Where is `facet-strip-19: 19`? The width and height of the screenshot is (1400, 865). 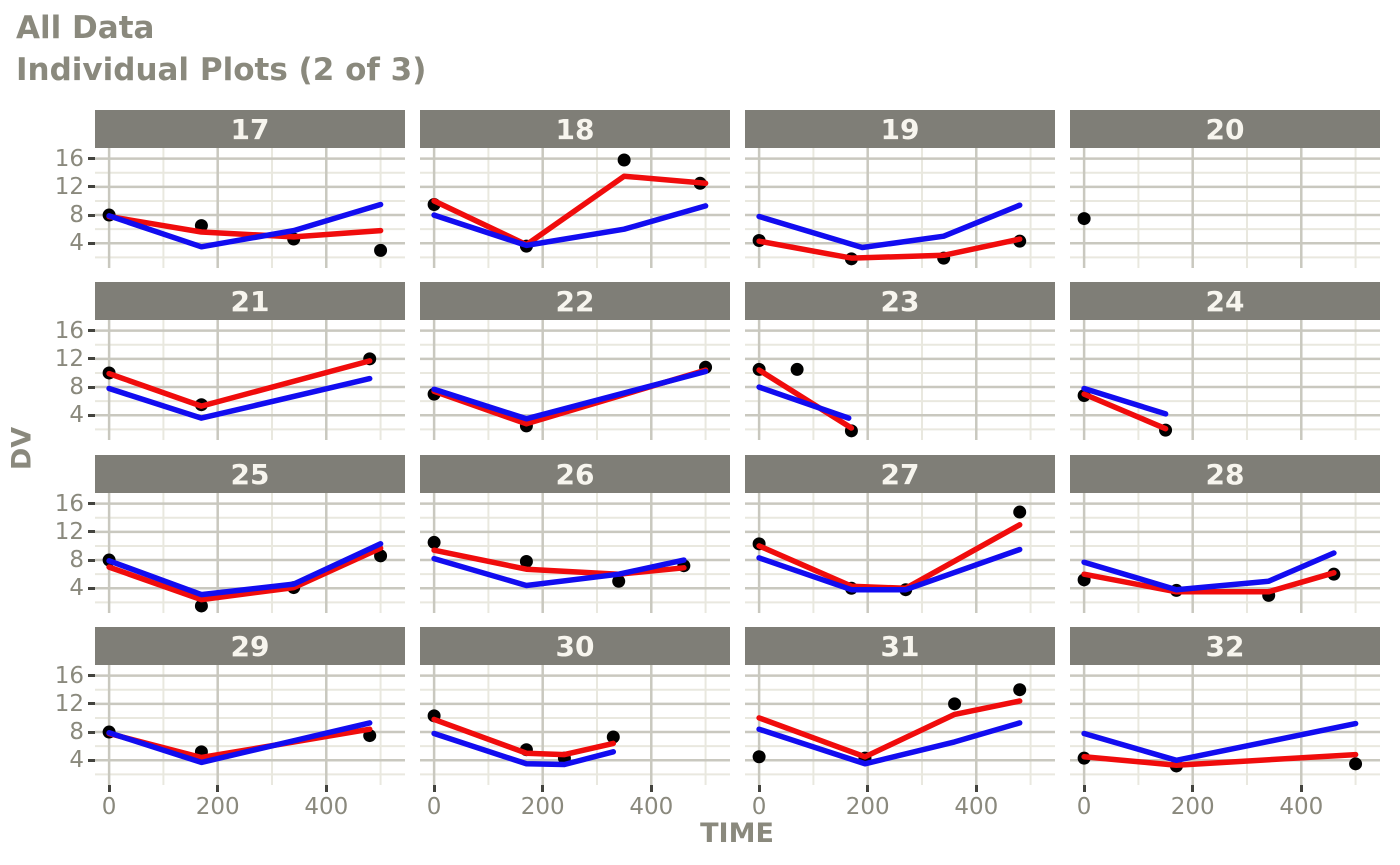 facet-strip-19: 19 is located at coordinates (900, 129).